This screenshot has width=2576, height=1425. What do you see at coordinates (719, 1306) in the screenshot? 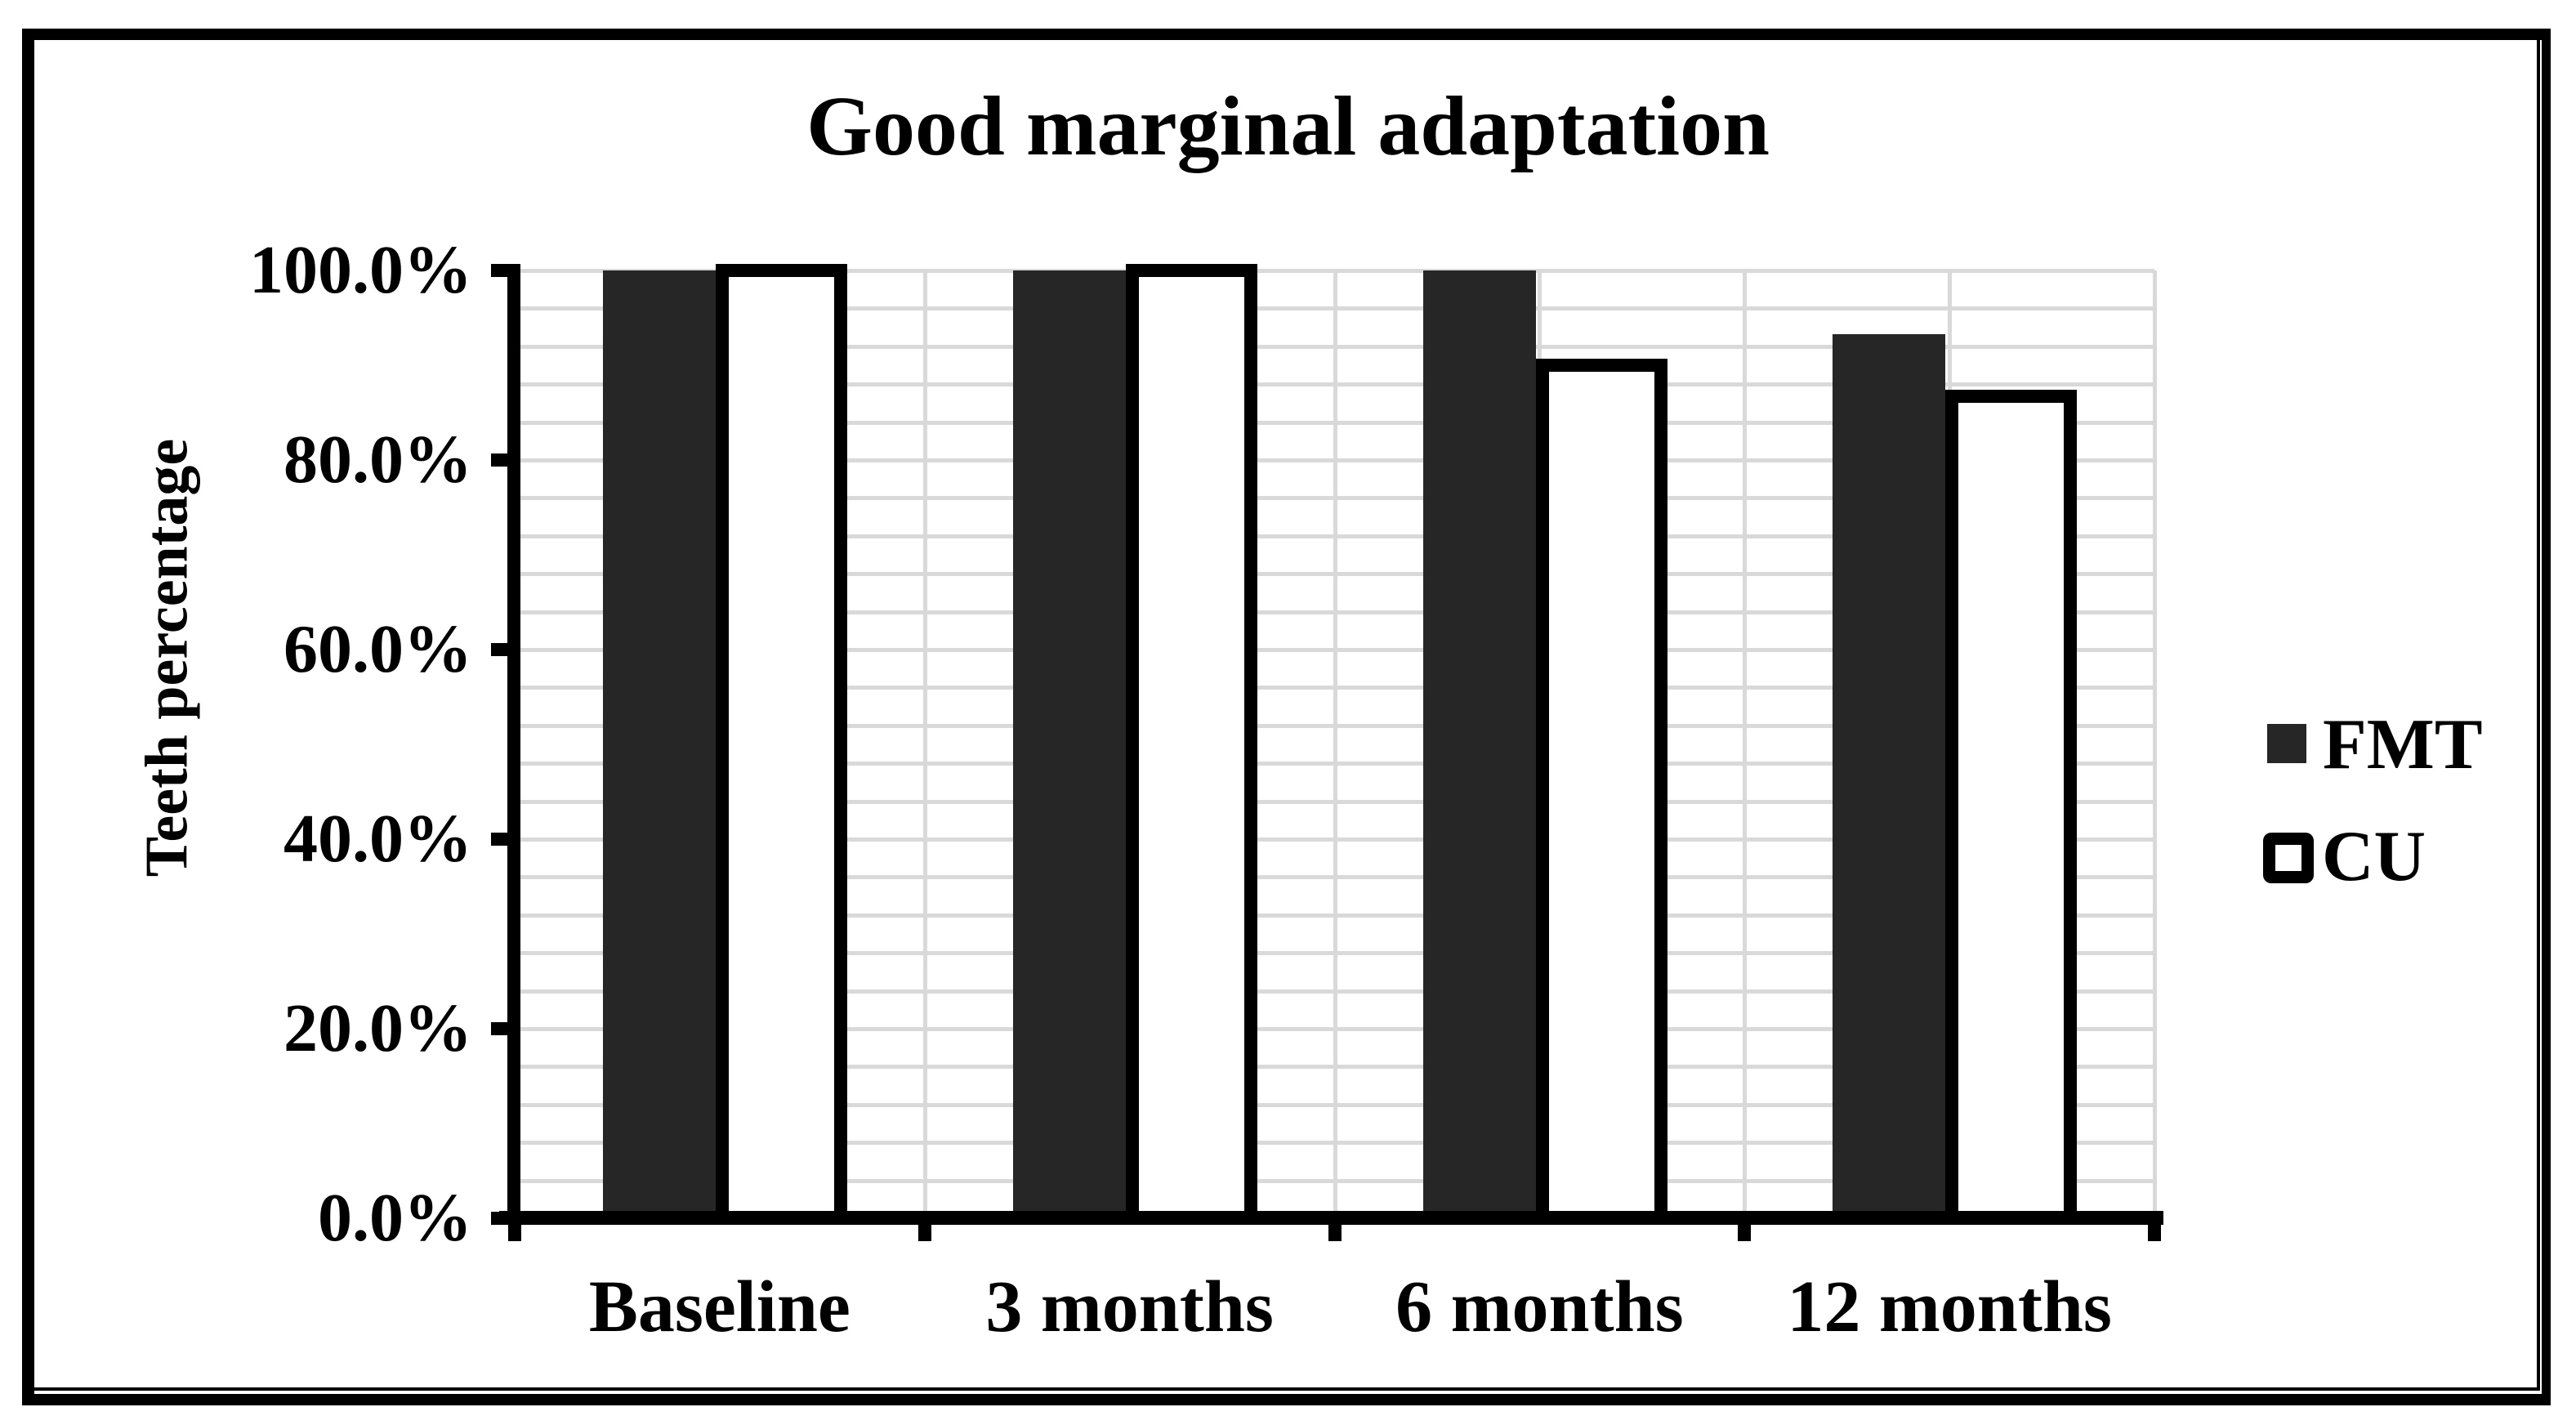
I see `category-label-baseline: Baseline` at bounding box center [719, 1306].